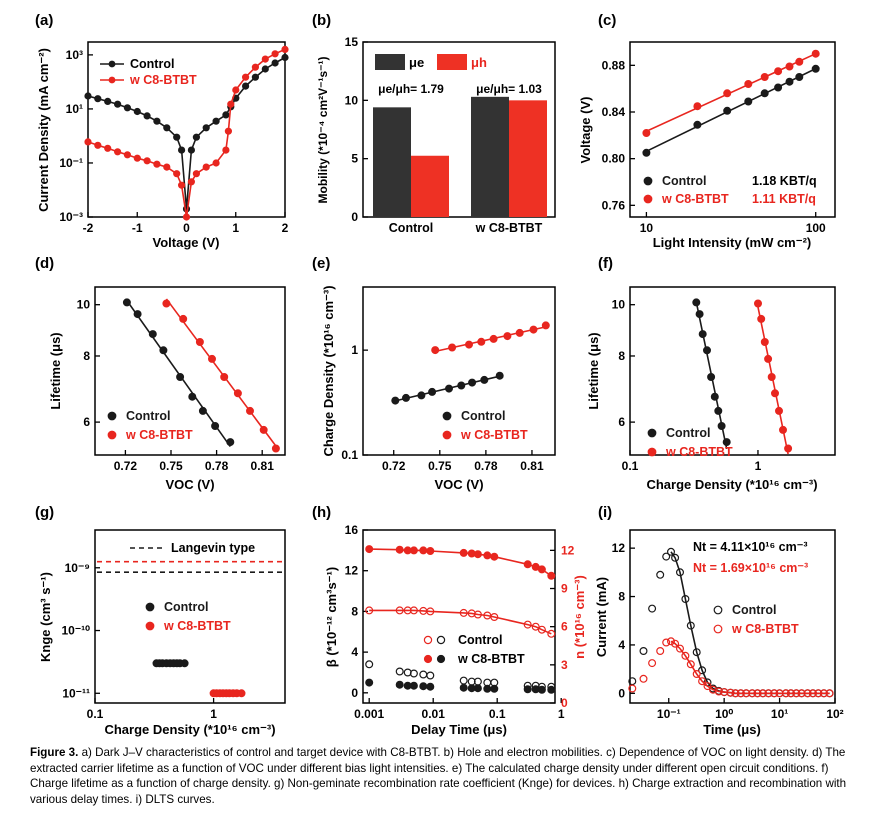  Describe the element at coordinates (463, 680) in the screenshot. I see `series-control-open-point-h` at that location.